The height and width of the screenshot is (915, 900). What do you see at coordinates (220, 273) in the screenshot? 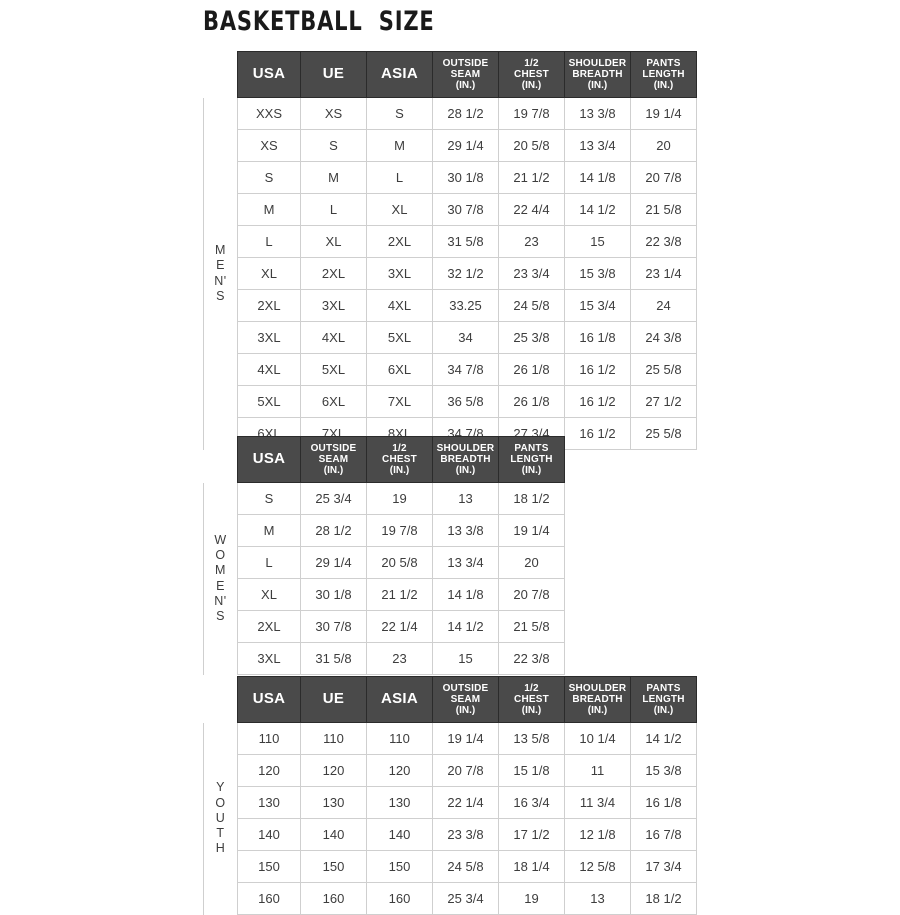
I see `group-label-mens: M E N' S` at bounding box center [220, 273].